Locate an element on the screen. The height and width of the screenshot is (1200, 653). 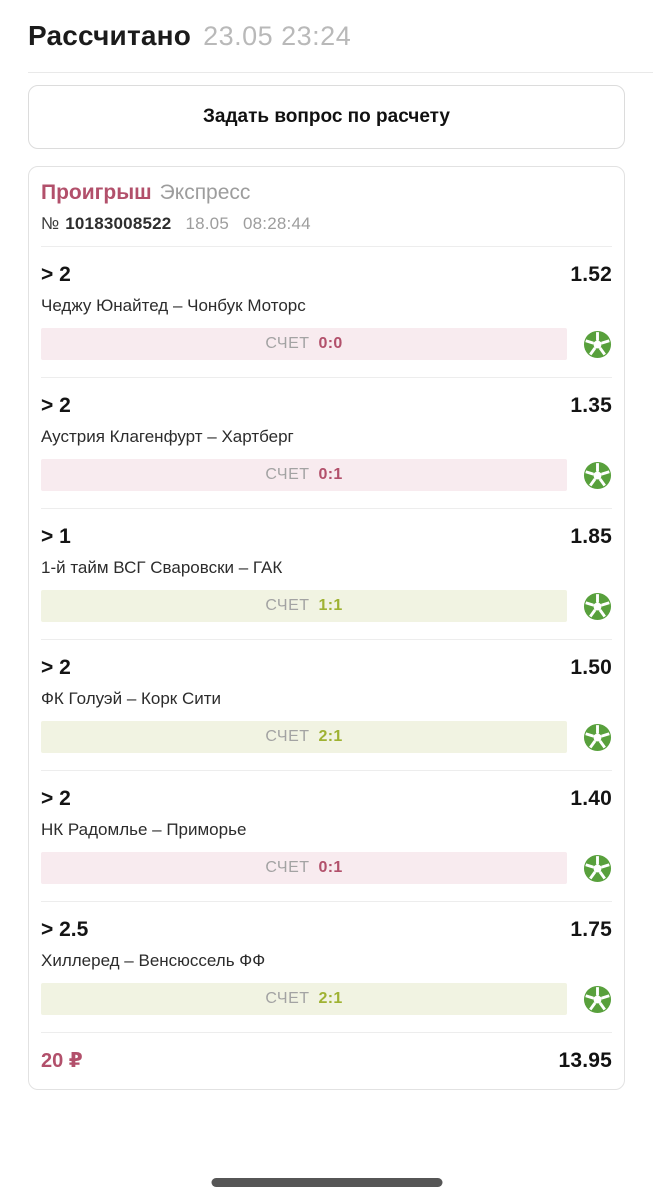
pick-label: > 1 is located at coordinates (56, 536).